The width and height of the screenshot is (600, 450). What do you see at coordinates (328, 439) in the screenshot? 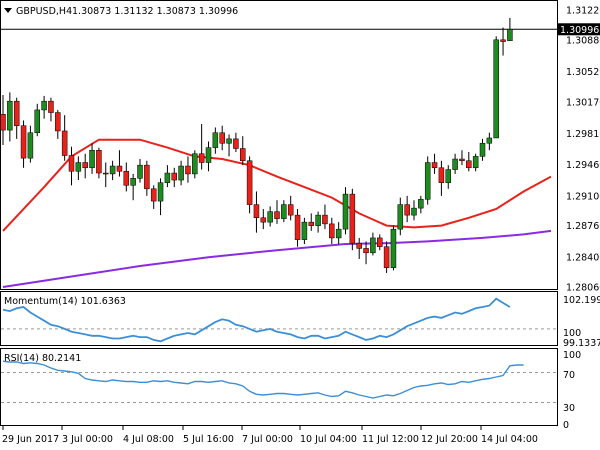
I see `time-tick: 10 Jul 04:00` at bounding box center [328, 439].